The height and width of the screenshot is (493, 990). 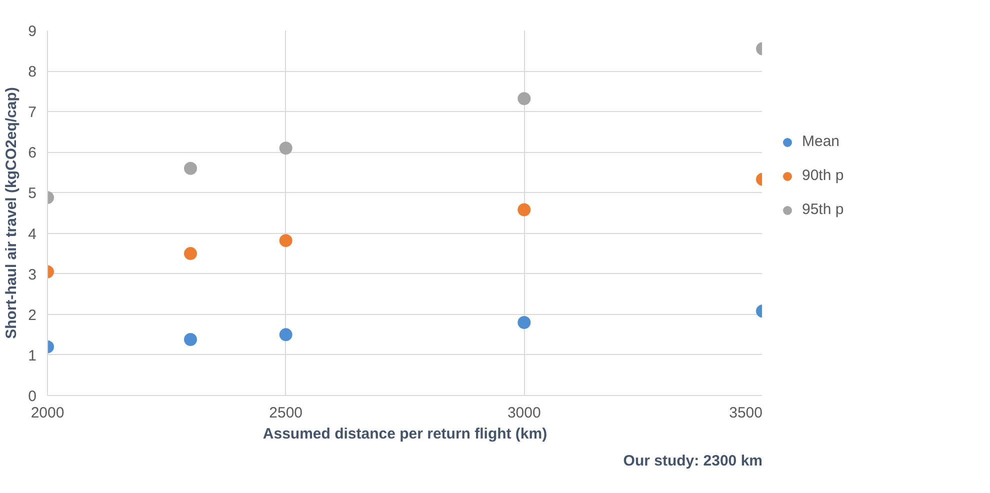 What do you see at coordinates (823, 175) in the screenshot?
I see `legend-label: 90th p` at bounding box center [823, 175].